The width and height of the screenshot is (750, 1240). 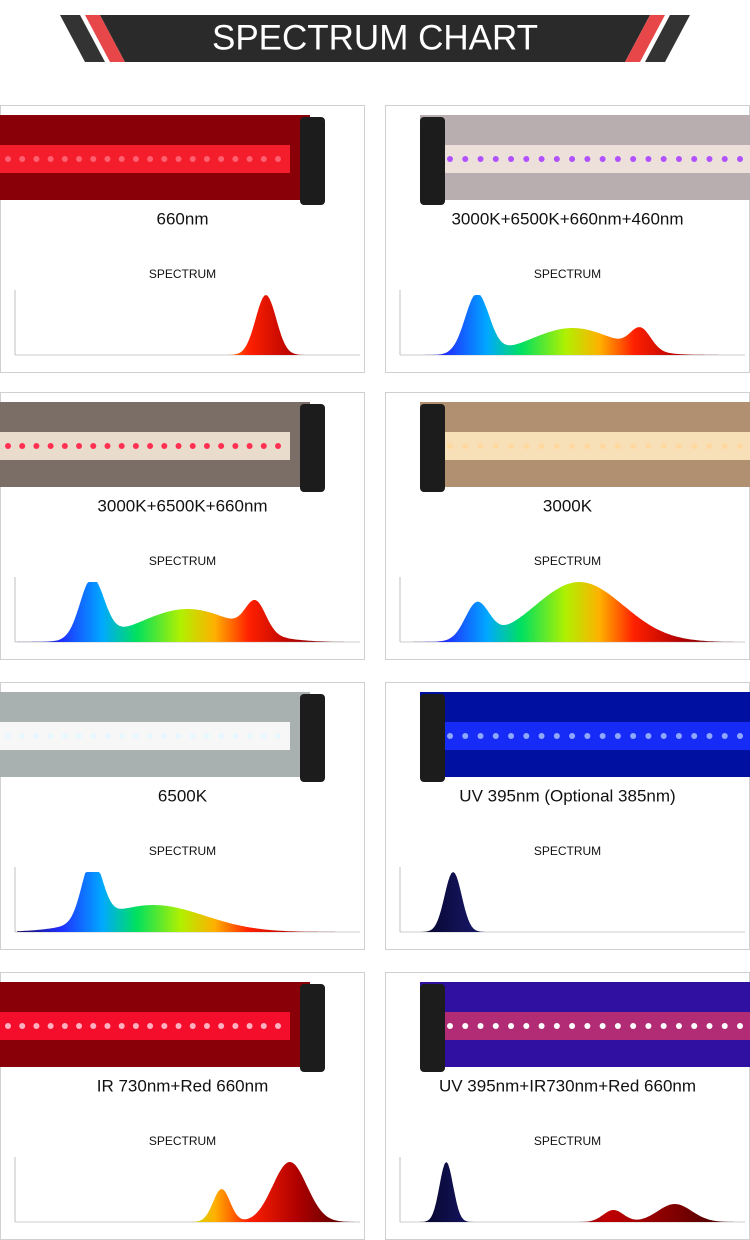 I want to click on card: UV 395nm (Optional 385nm) SPECTRUM, so click(x=567, y=816).